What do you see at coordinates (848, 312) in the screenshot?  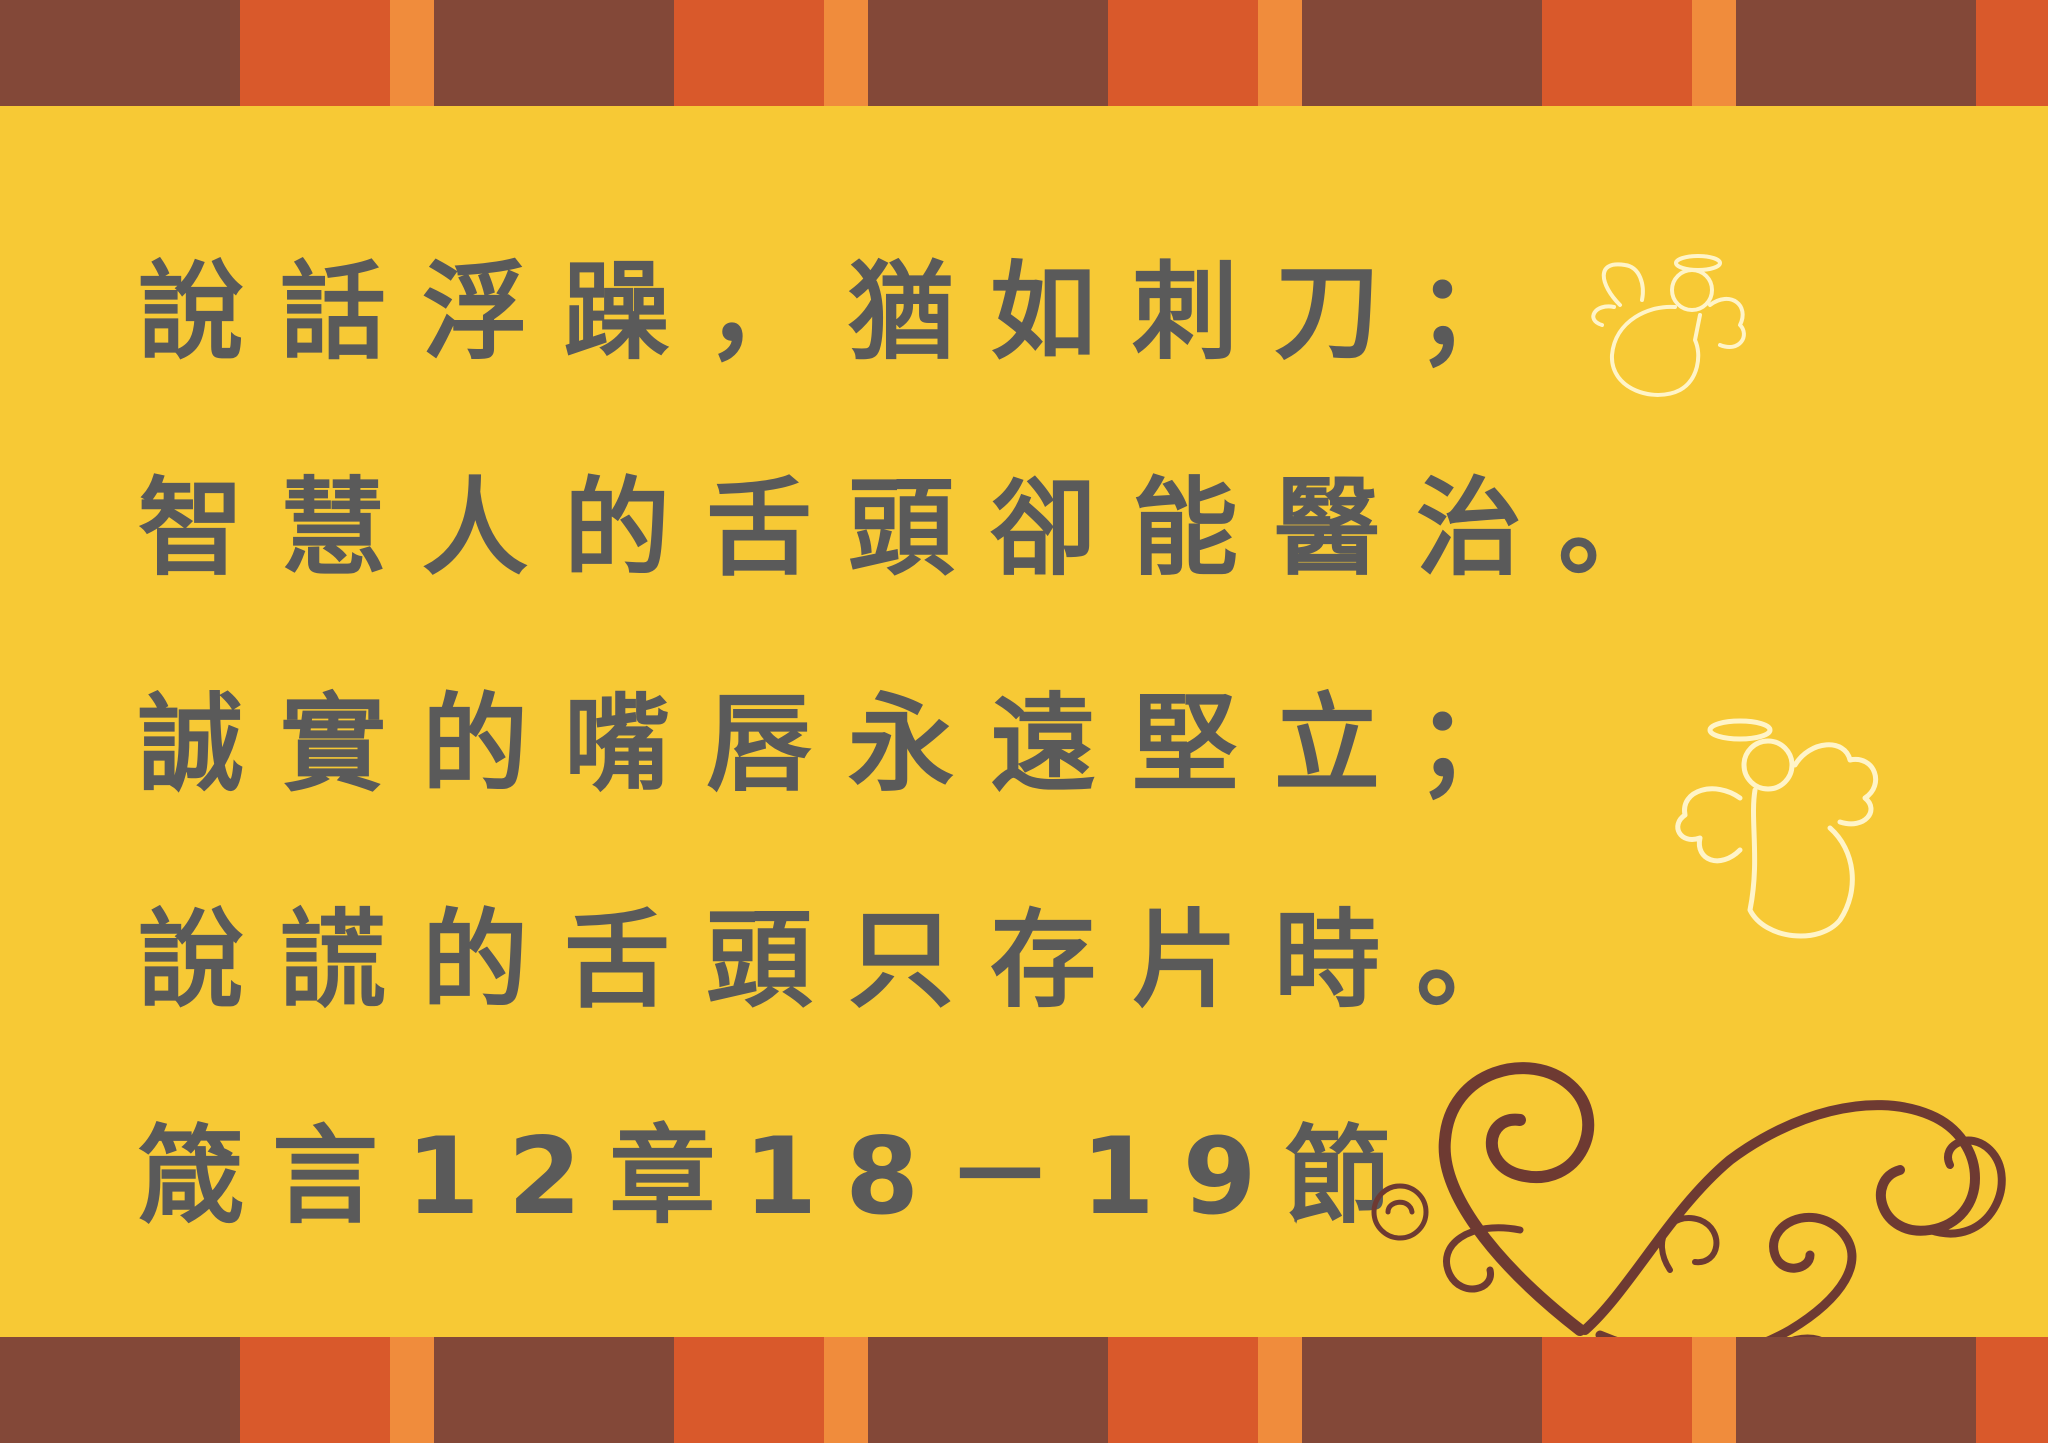 I see `verse-line-1: 說話浮躁，猶如刺刀；` at bounding box center [848, 312].